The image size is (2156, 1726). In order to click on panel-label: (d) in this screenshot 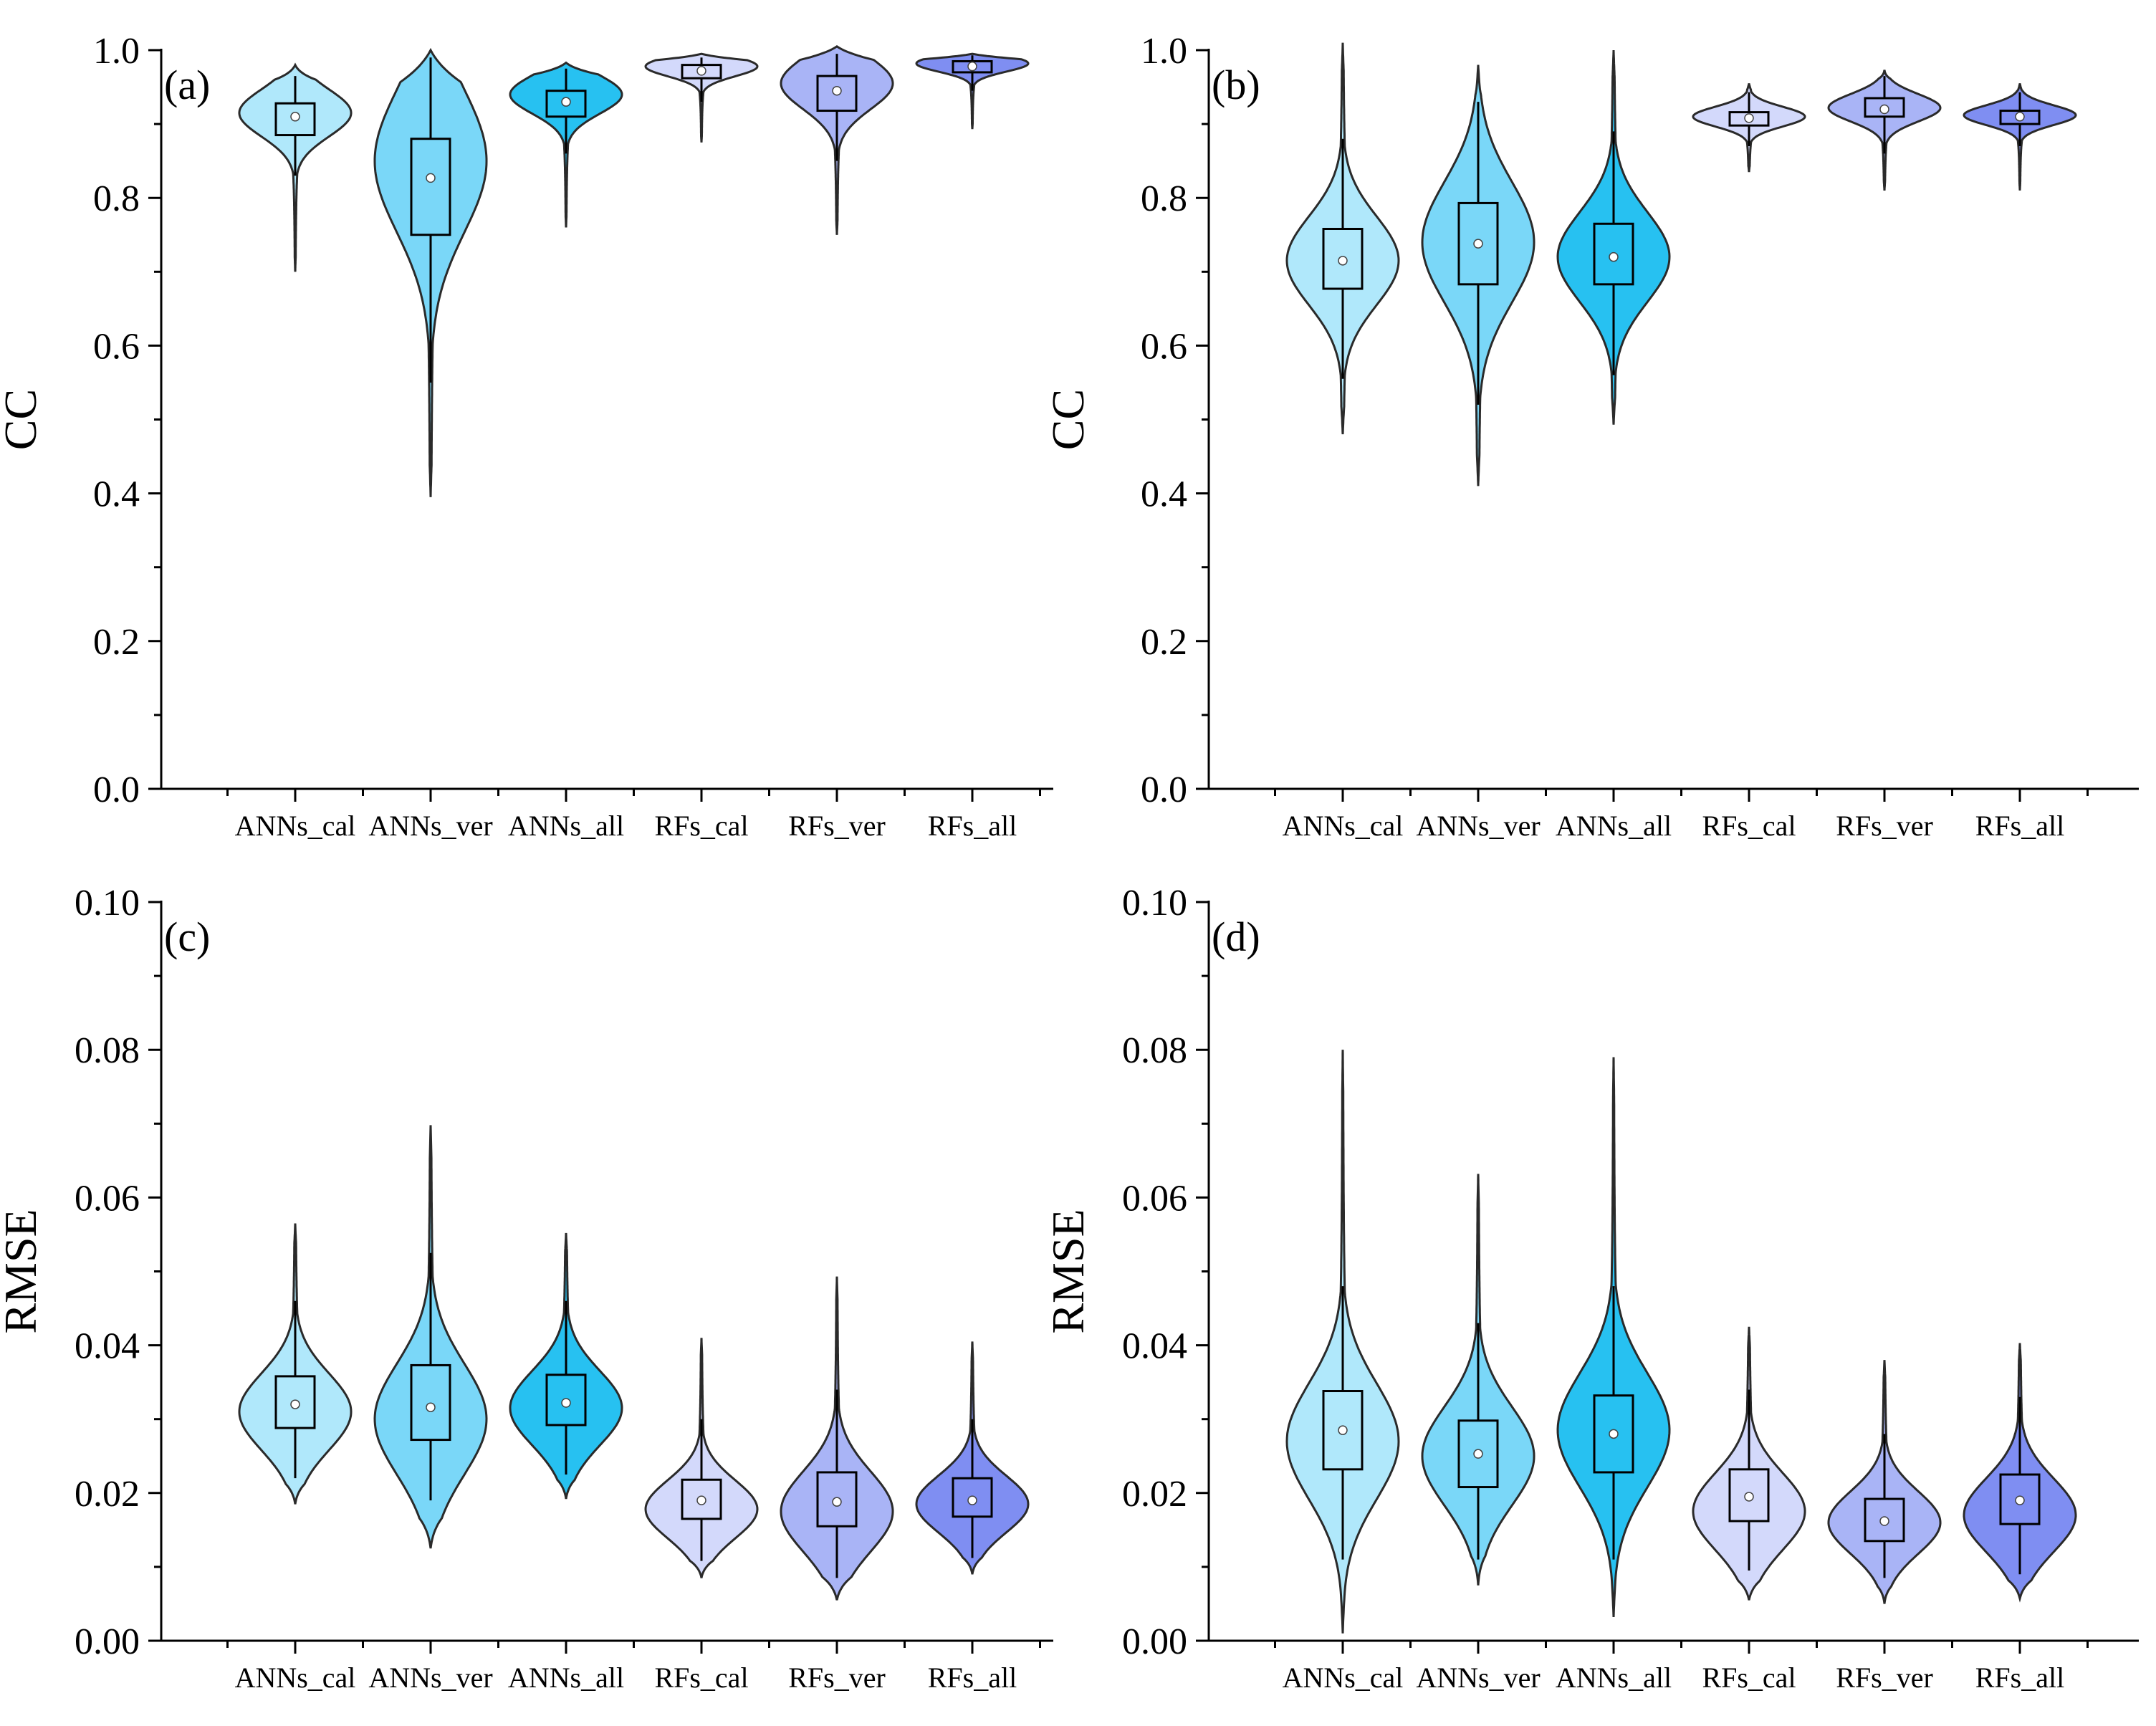, I will do `click(1236, 937)`.